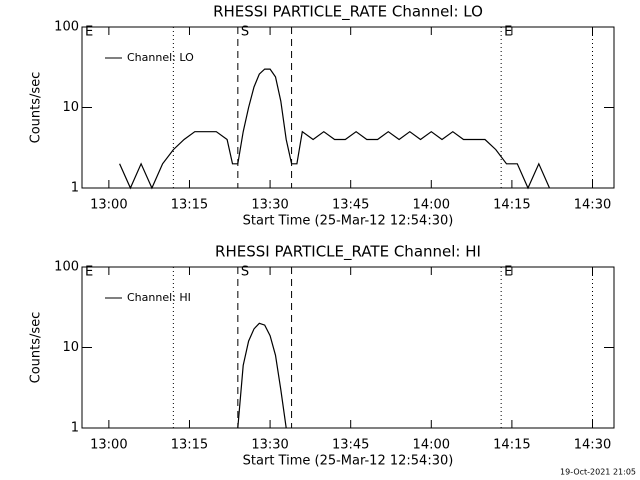 The width and height of the screenshot is (640, 480). What do you see at coordinates (348, 252) in the screenshot?
I see `chart-title: RHESSI PARTICLE_RATE Channel: HI` at bounding box center [348, 252].